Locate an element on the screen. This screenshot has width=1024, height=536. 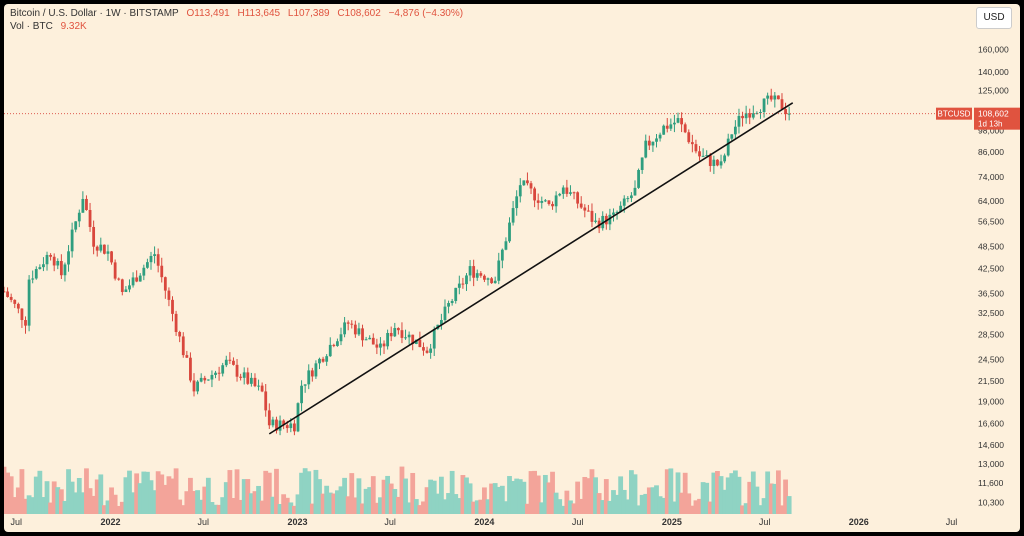
low-value: L107,389 is located at coordinates (308, 13).